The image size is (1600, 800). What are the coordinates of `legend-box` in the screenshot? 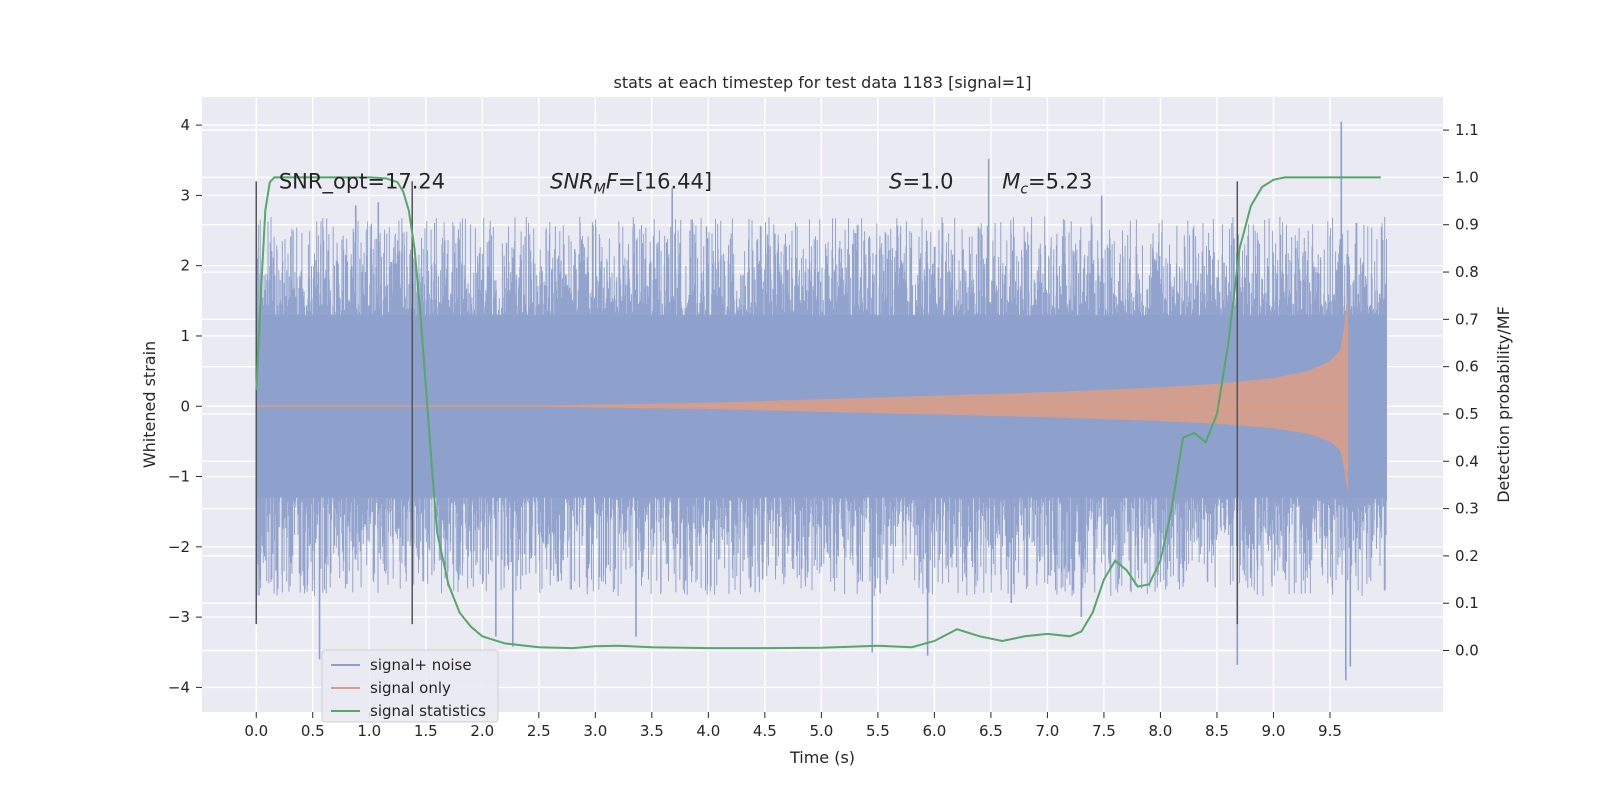 It's located at (410, 686).